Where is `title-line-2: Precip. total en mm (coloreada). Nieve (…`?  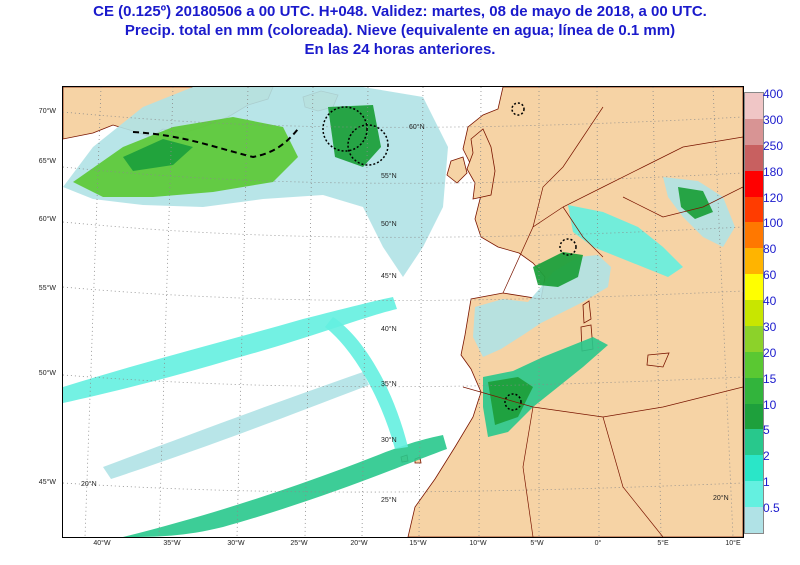 title-line-2: Precip. total en mm (coloreada). Nieve (… is located at coordinates (400, 30).